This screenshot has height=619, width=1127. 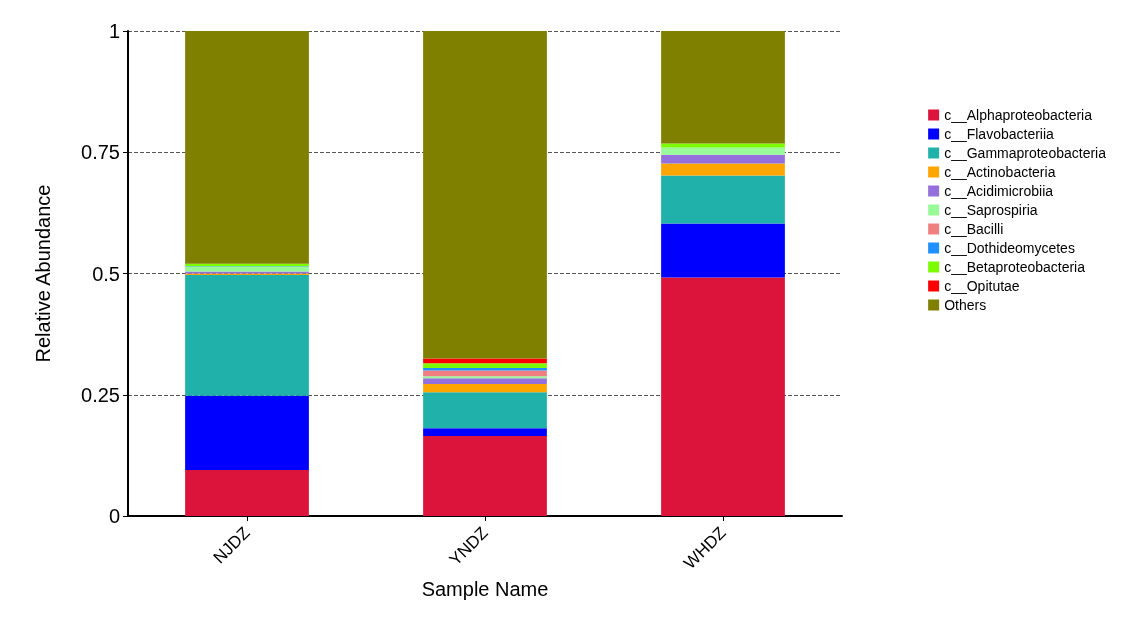 What do you see at coordinates (1000, 172) in the screenshot?
I see `legend-label: c__Actinobacteria` at bounding box center [1000, 172].